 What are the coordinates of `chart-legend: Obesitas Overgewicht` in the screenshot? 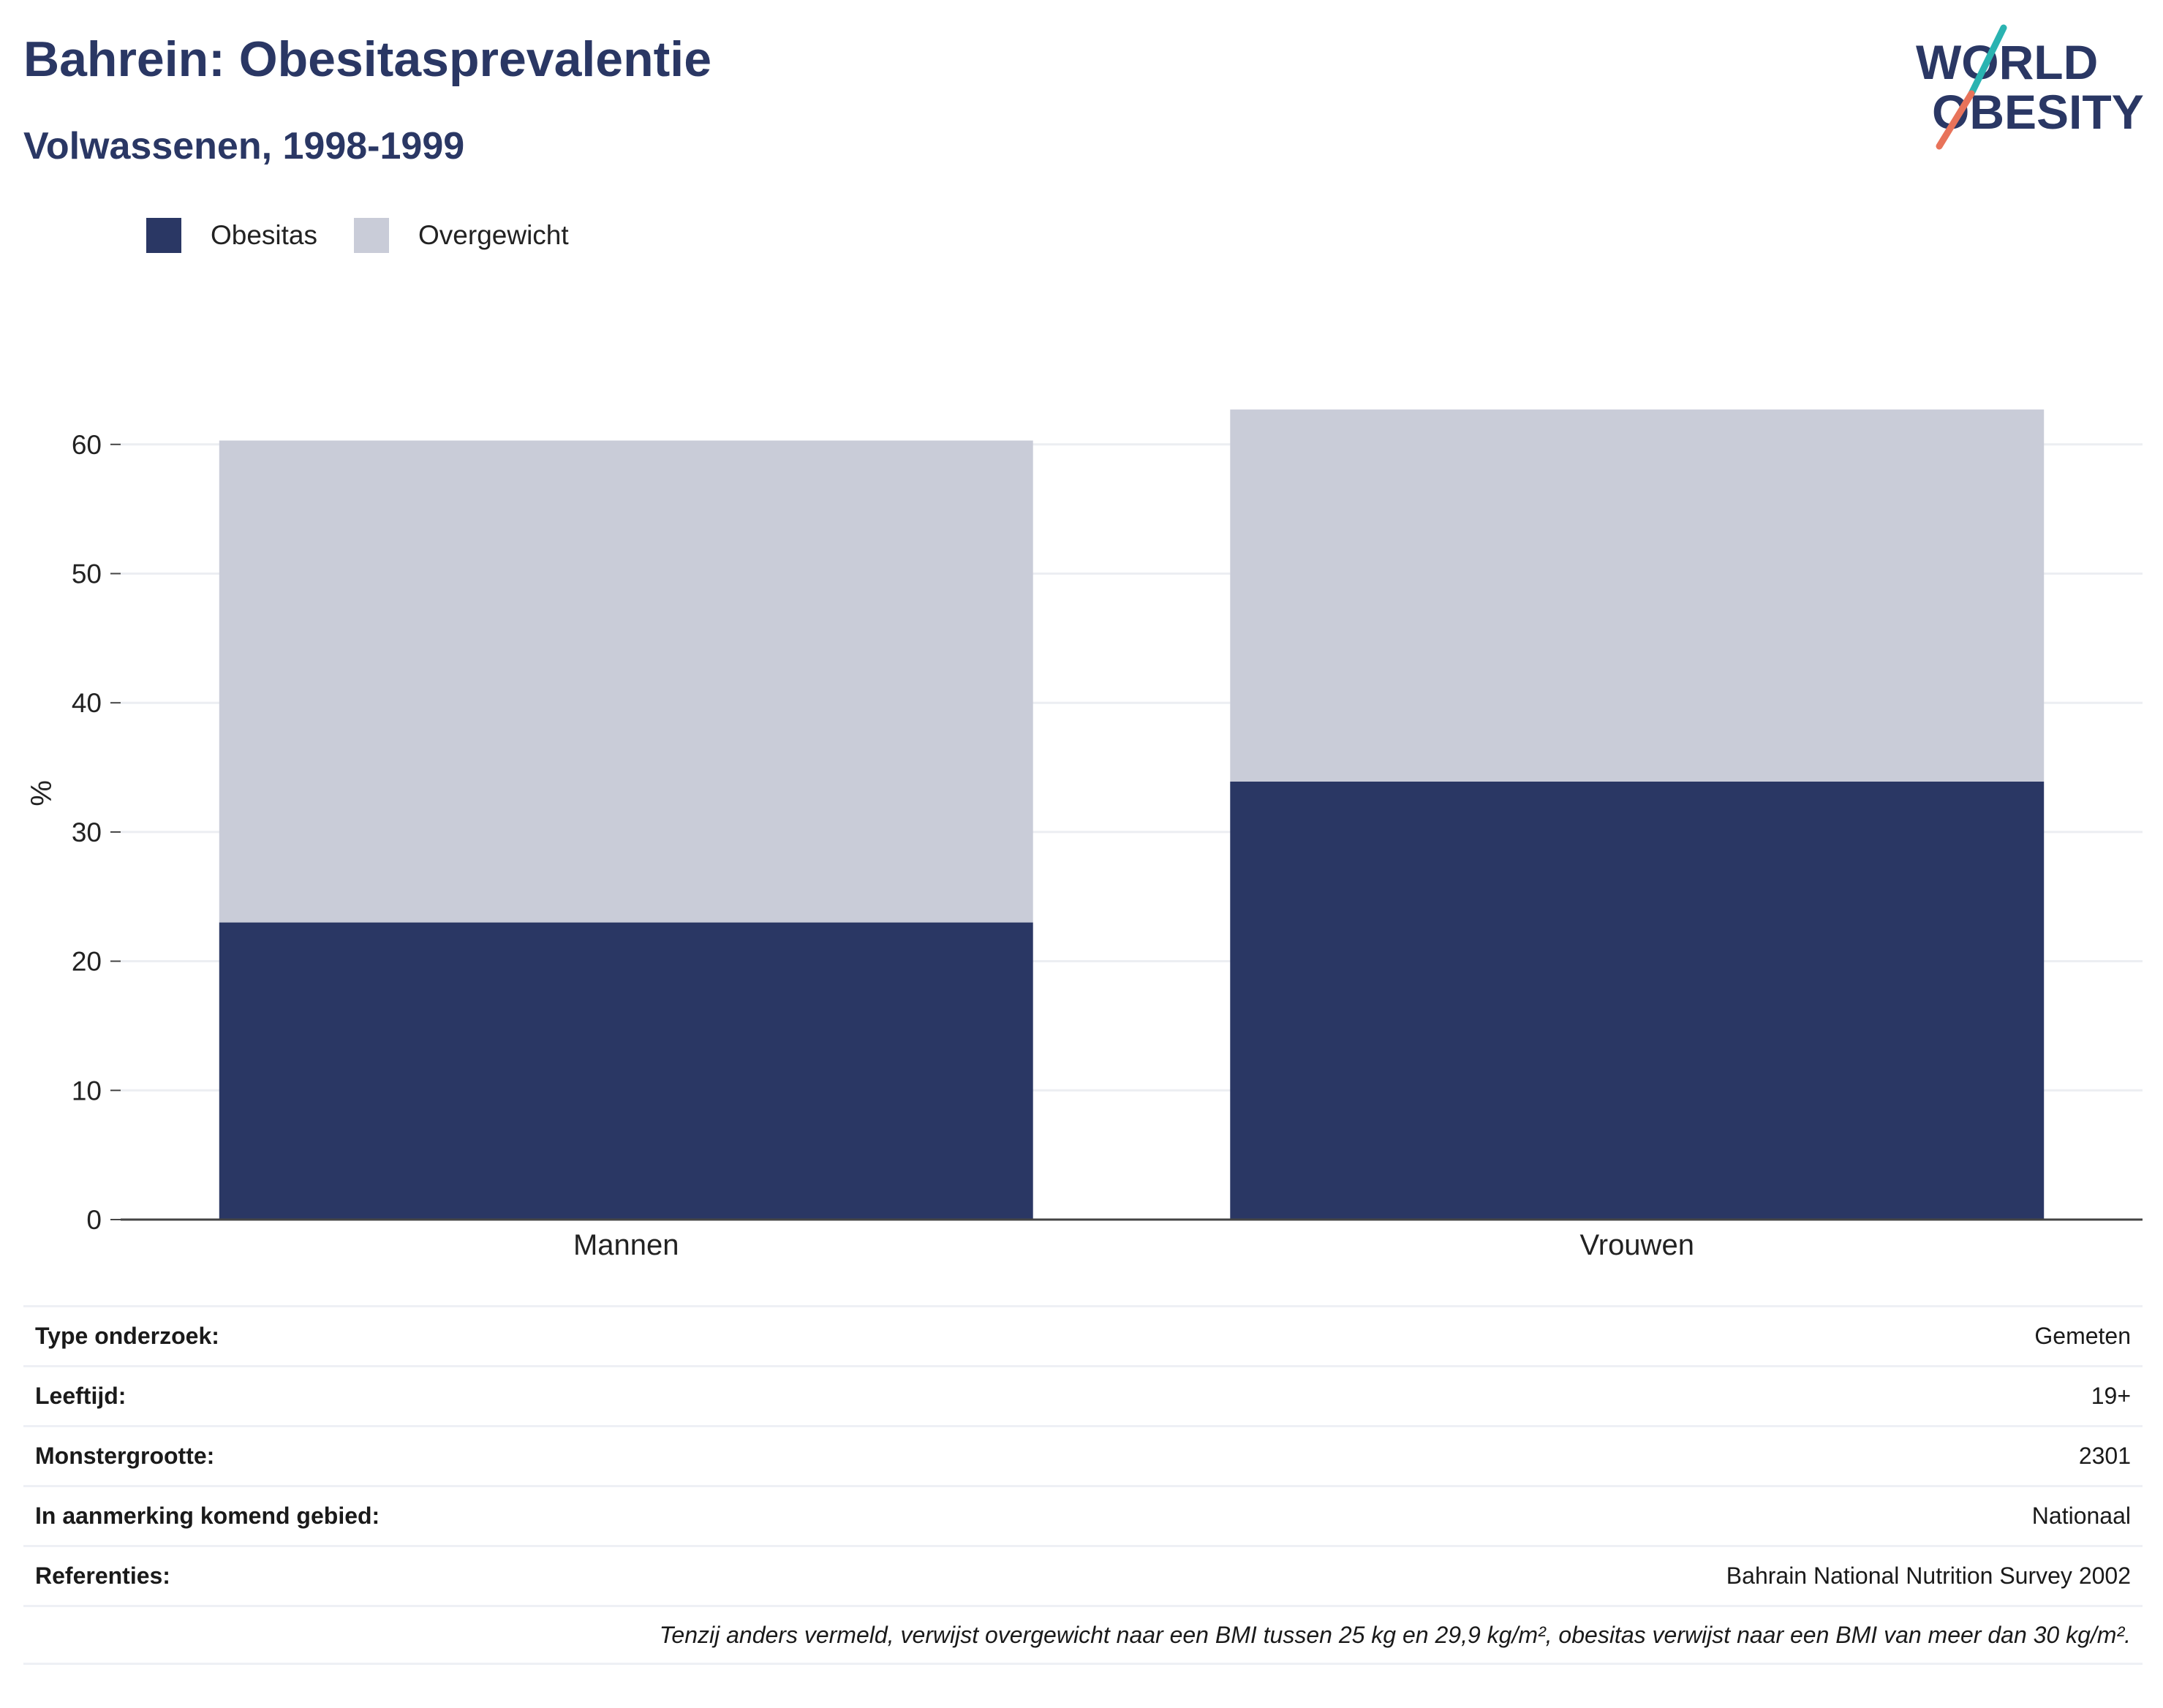 It's located at (375, 235).